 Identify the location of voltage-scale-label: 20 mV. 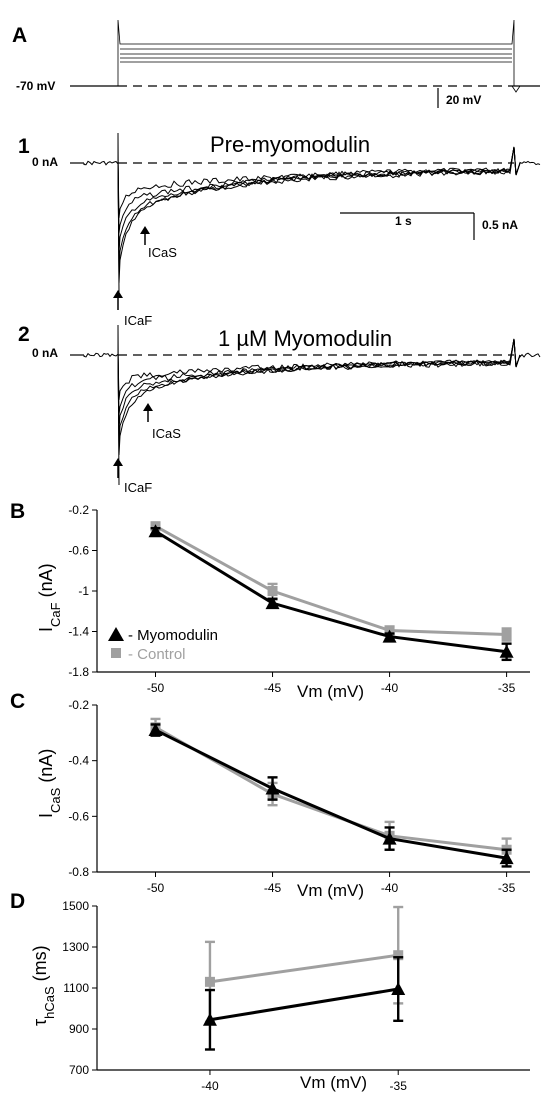
(463, 100).